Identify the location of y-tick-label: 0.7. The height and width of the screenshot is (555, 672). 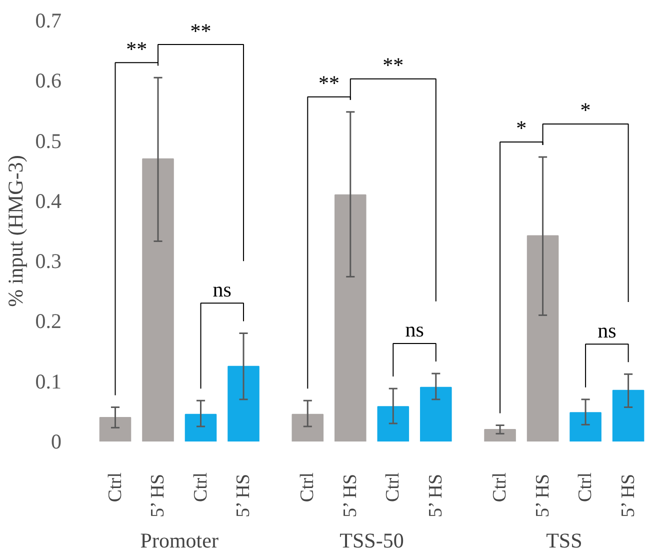
(48, 20).